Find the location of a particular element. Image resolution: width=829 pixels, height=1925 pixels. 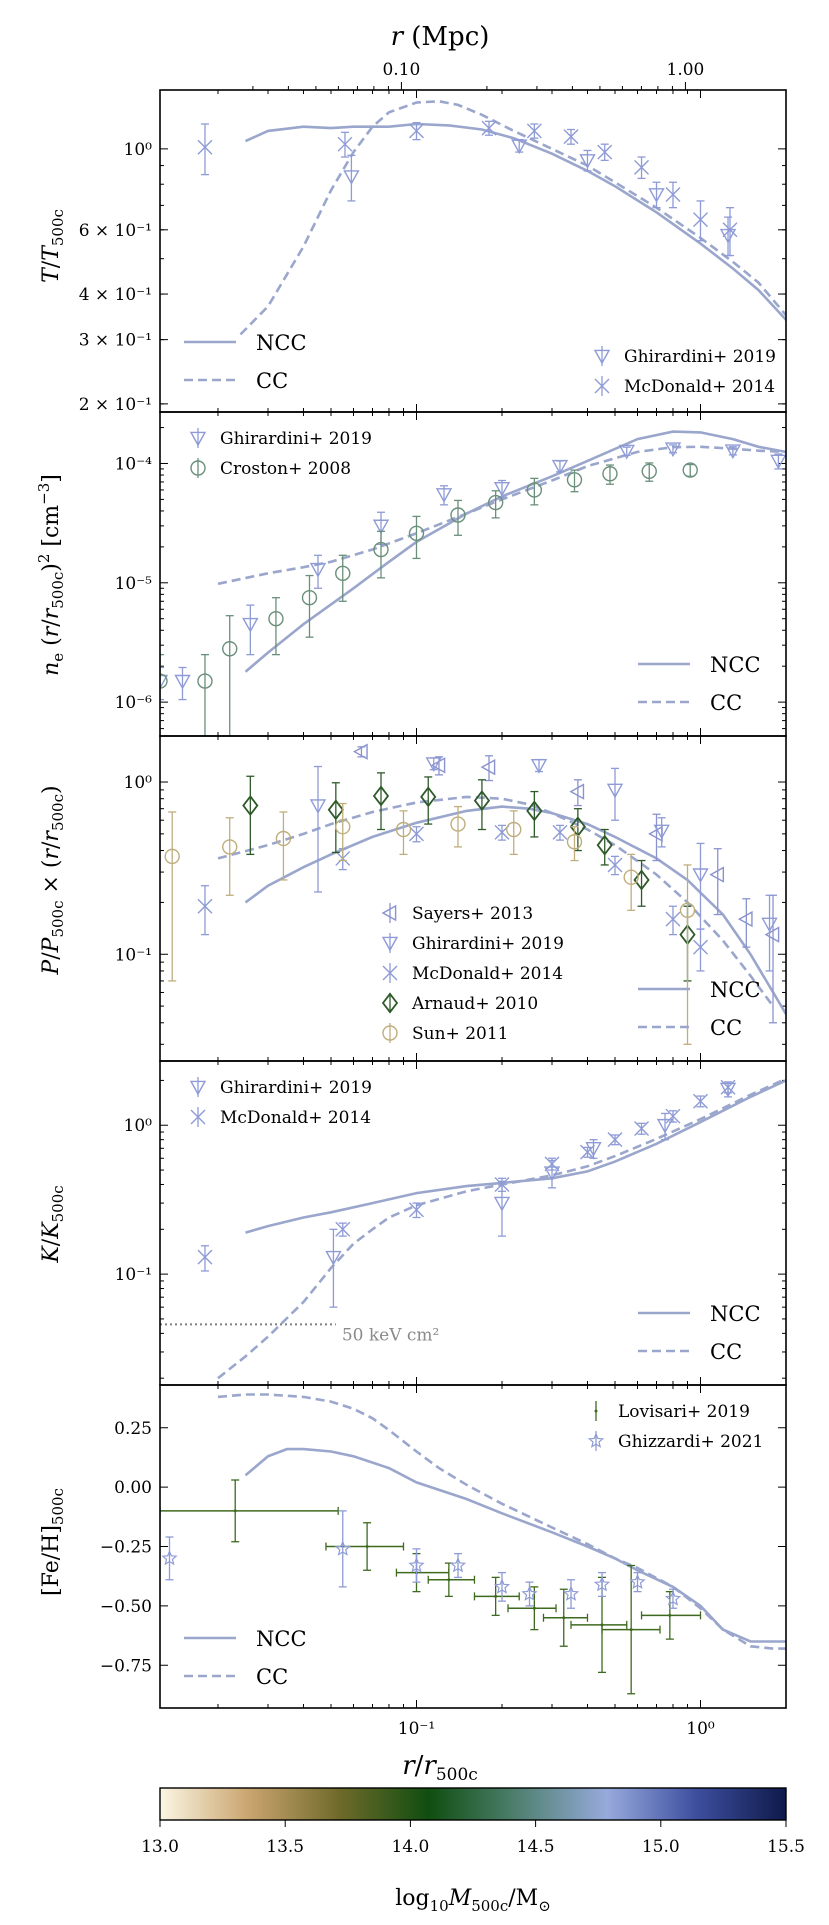

plot-area-temperature is located at coordinates (491, 217).